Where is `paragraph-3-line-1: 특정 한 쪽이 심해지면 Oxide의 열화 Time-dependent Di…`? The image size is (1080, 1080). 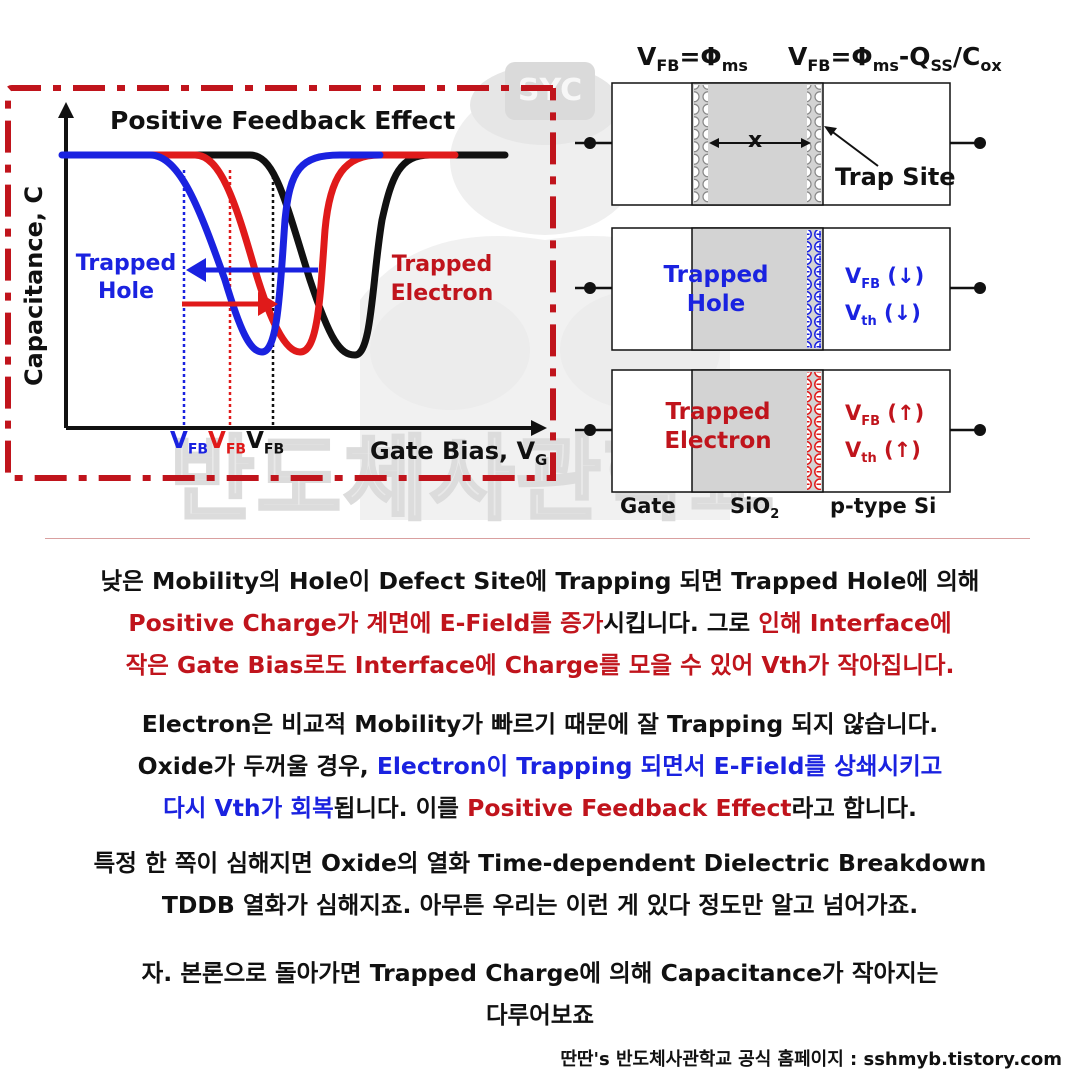 paragraph-3-line-1: 특정 한 쪽이 심해지면 Oxide의 열화 Time-dependent Di… is located at coordinates (540, 863).